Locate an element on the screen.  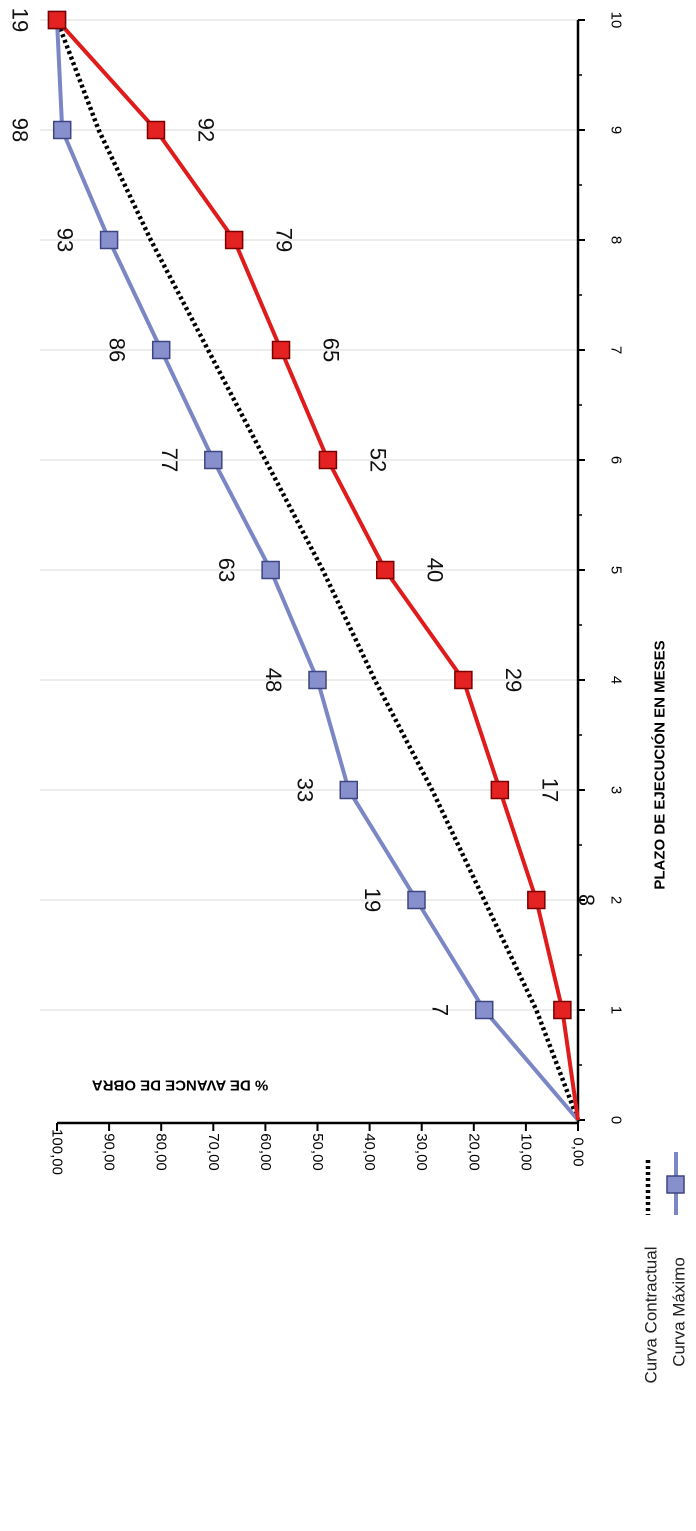
legend-label-contractual: Curva Contractual is located at coordinates (651, 1314).